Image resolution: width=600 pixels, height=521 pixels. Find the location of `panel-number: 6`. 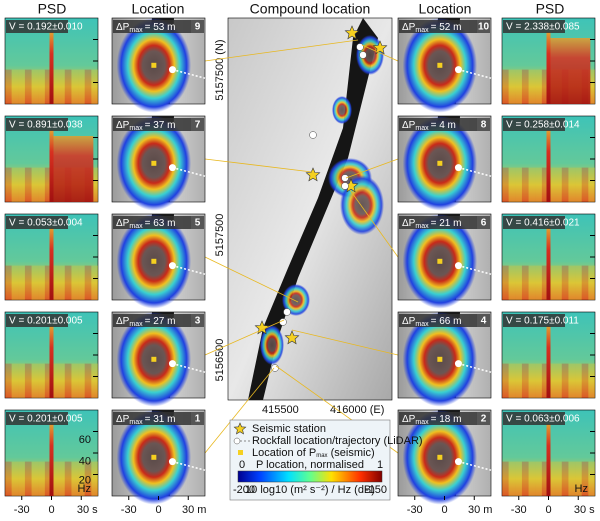

panel-number: 6 is located at coordinates (484, 223).